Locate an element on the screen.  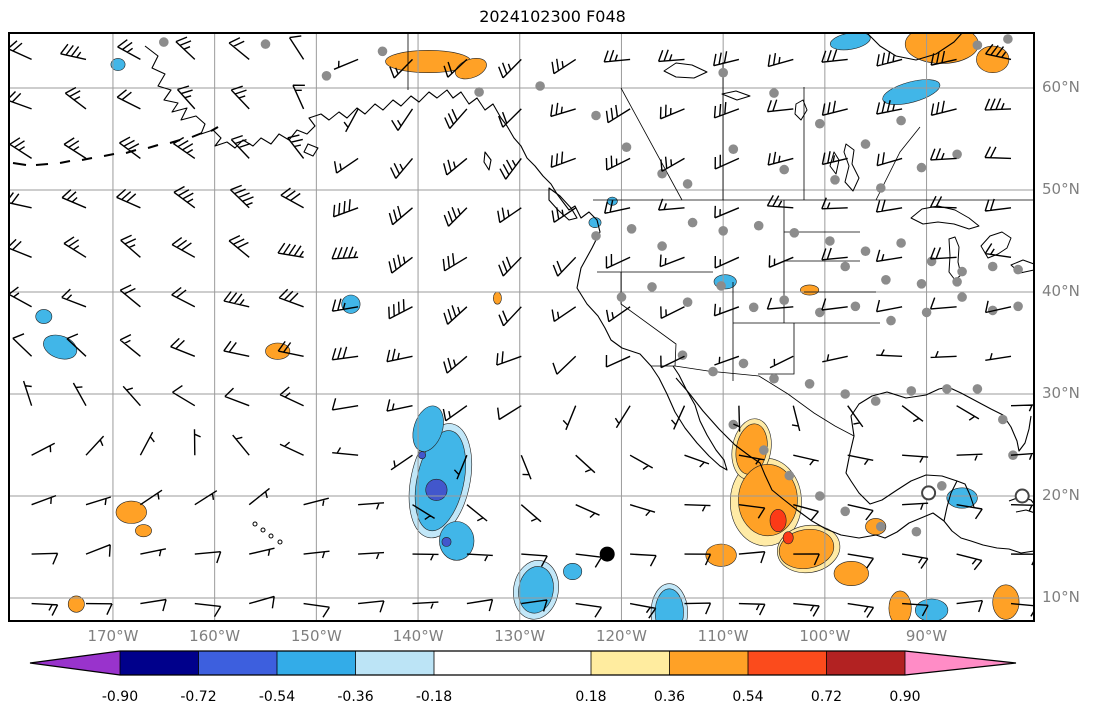
lat-tick-label: 30°N is located at coordinates (1061, 392).